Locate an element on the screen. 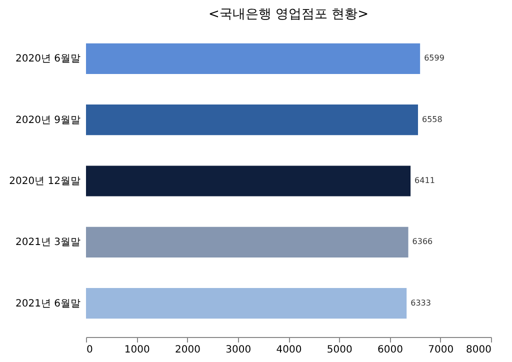  x-tick-label: 4000 is located at coordinates (289, 350).